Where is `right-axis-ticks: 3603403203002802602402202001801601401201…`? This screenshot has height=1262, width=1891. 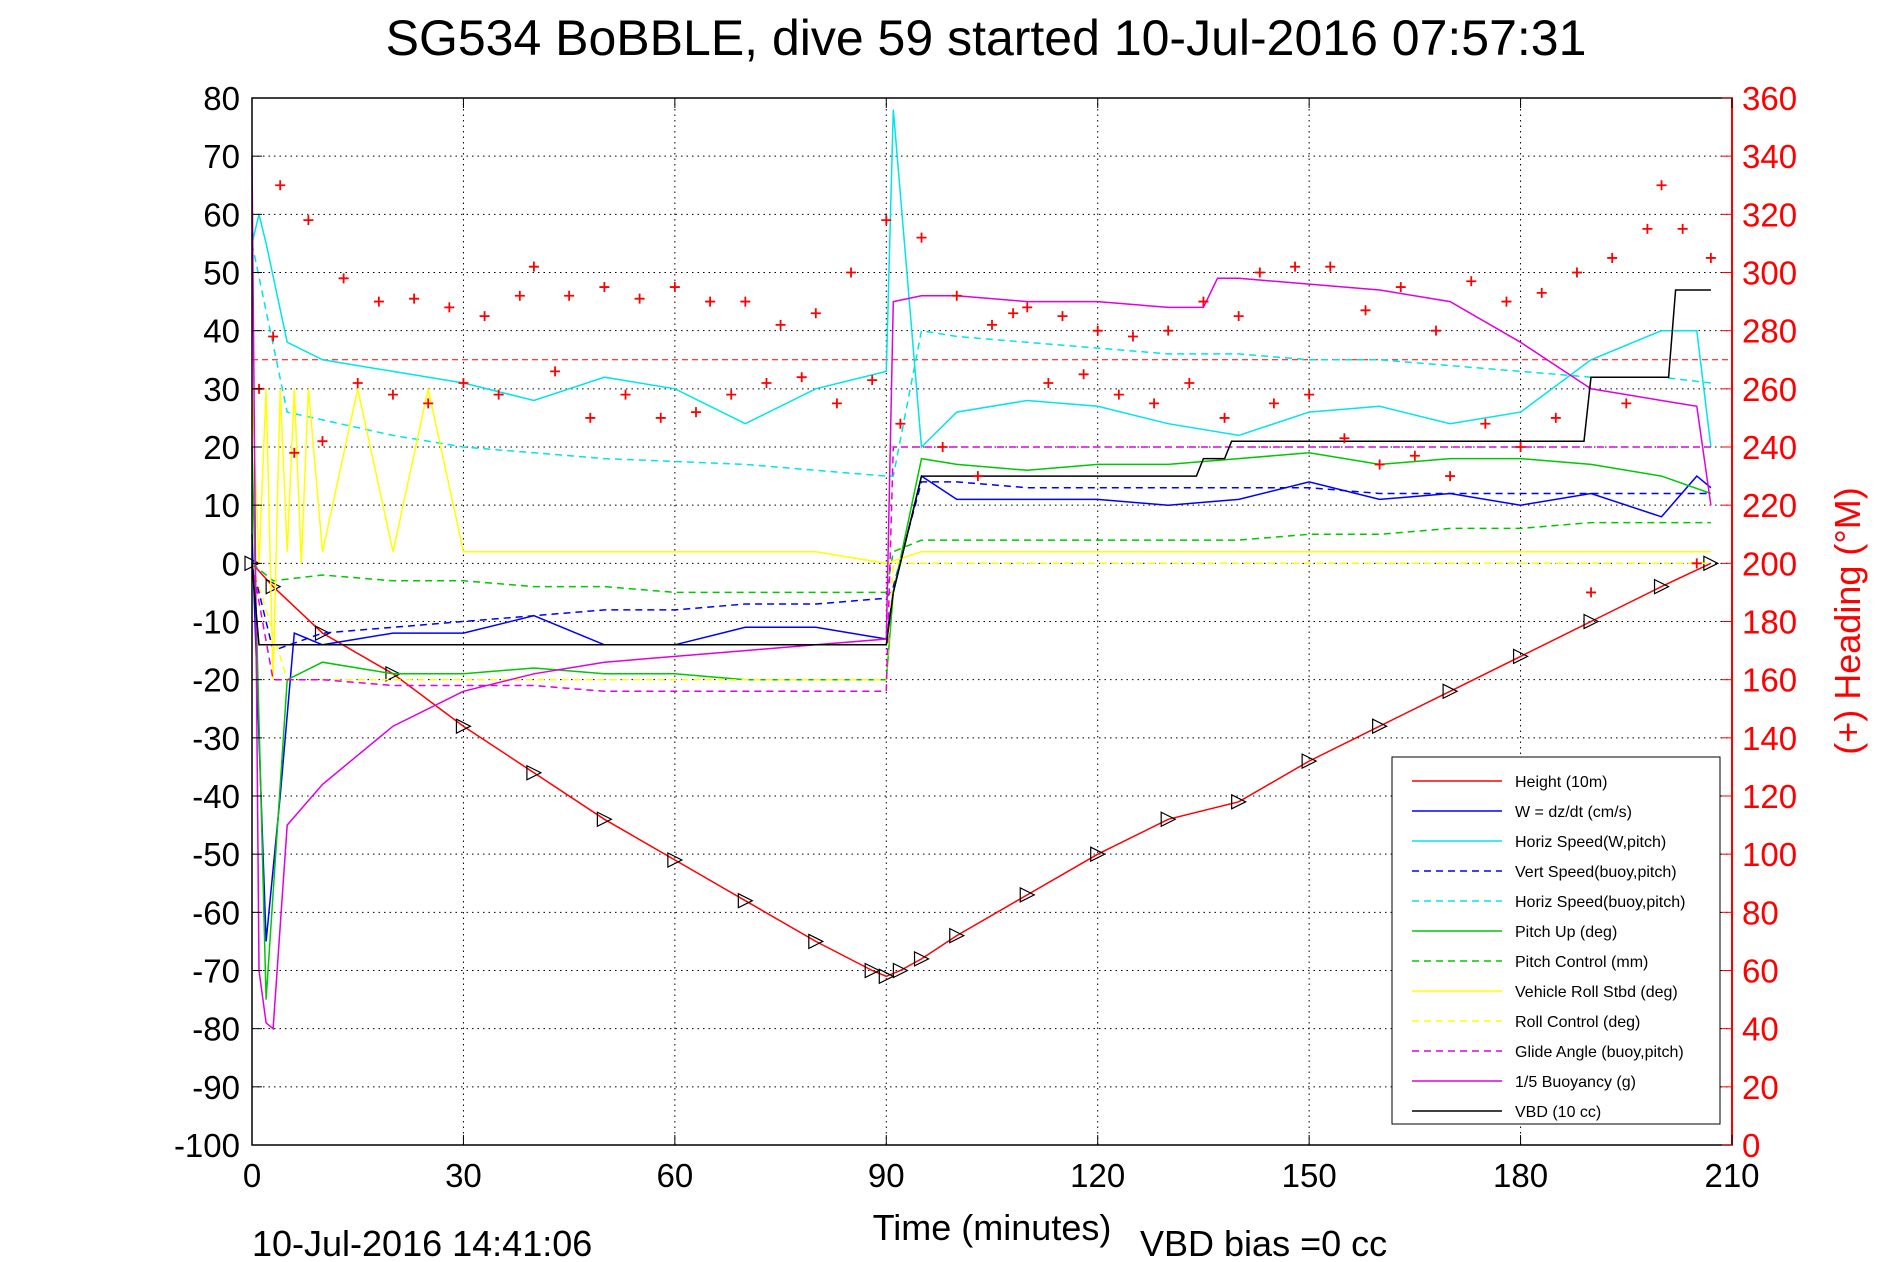 right-axis-ticks: 3603403203002802602402202001801601401201… is located at coordinates (1759, 622).